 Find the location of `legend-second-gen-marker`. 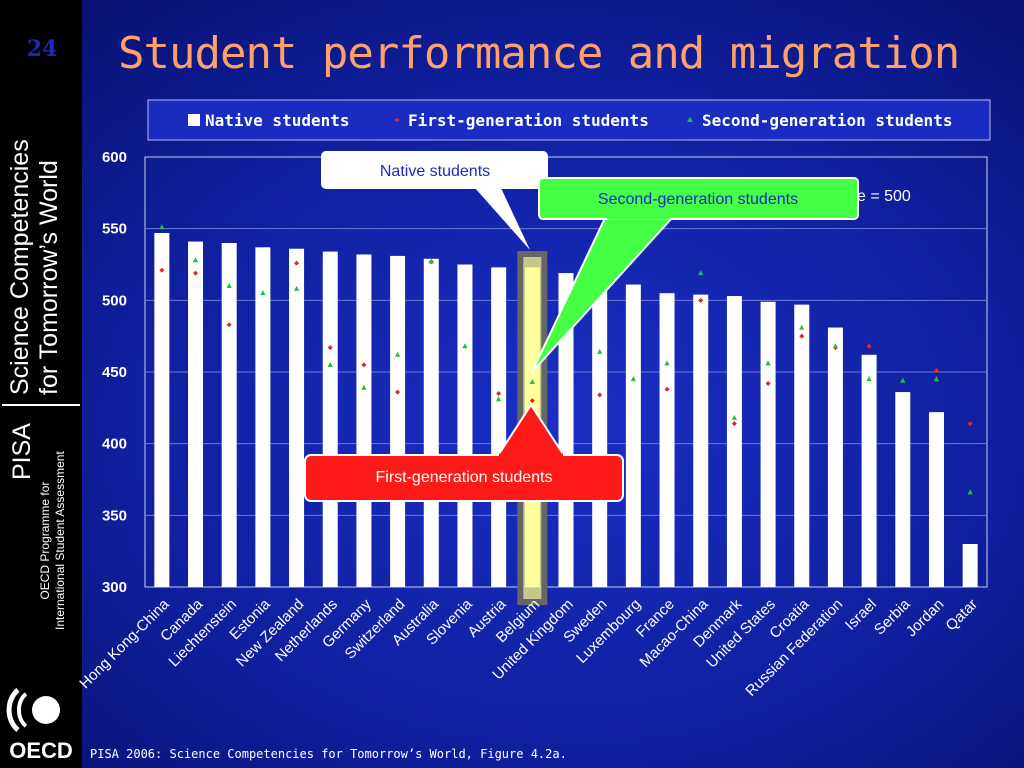

legend-second-gen-marker is located at coordinates (690, 119).